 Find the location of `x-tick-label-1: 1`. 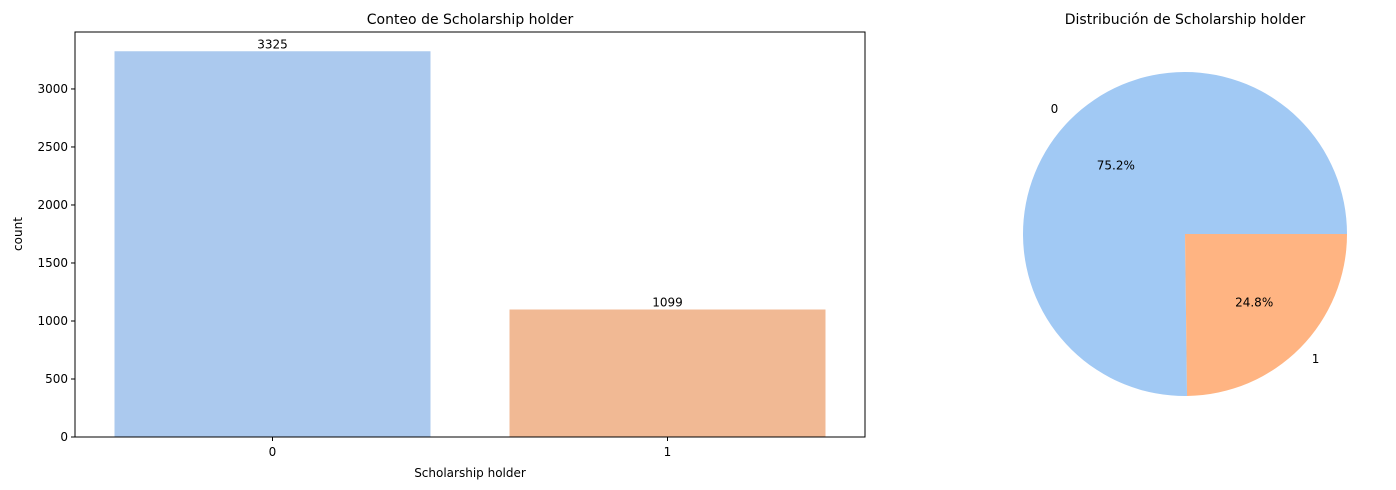

x-tick-label-1: 1 is located at coordinates (668, 452).